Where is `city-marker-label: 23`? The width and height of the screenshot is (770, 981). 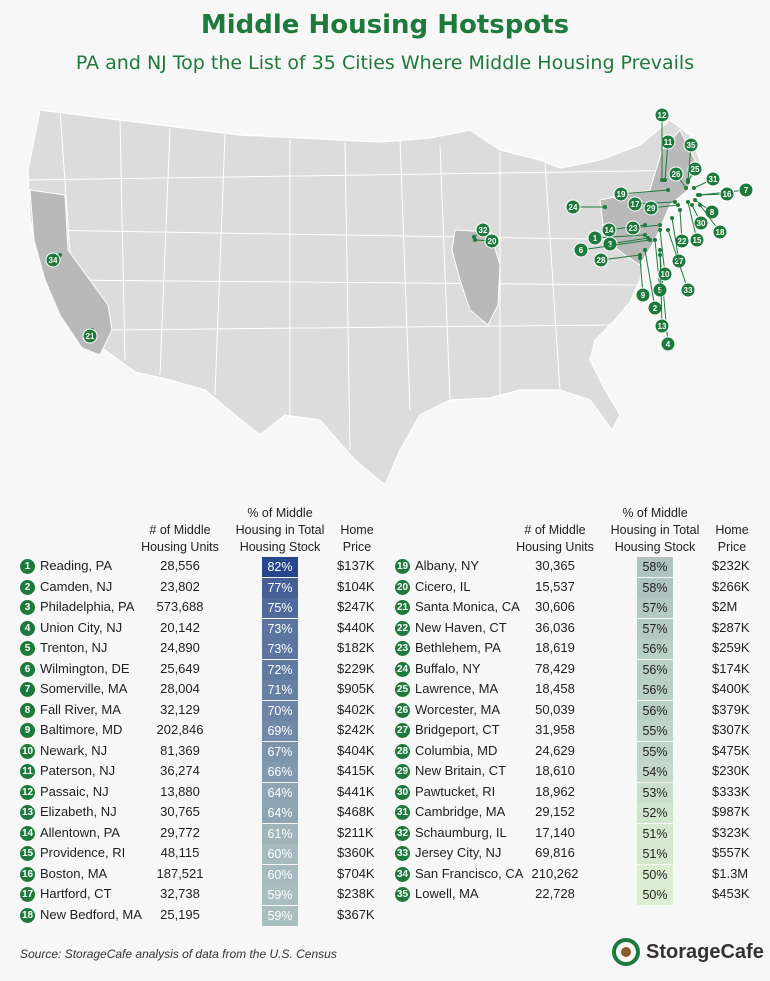 city-marker-label: 23 is located at coordinates (633, 228).